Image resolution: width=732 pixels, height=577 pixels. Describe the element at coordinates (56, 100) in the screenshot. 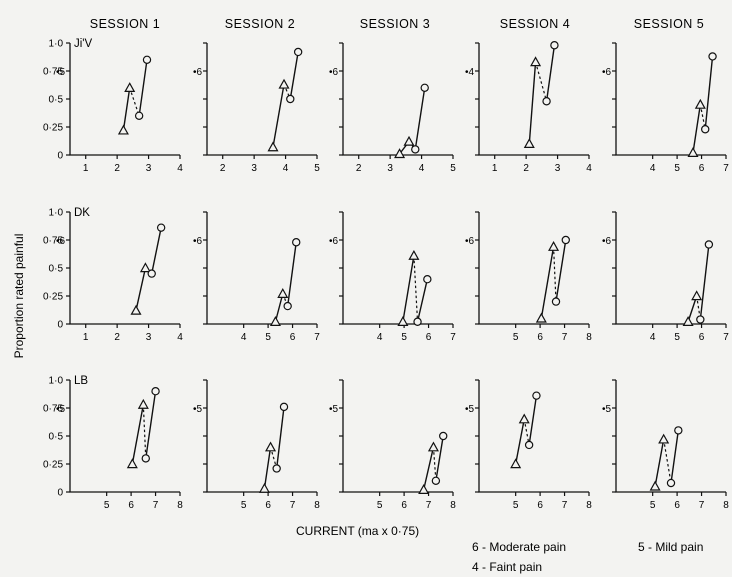

I see `y-tick-label: 0·5` at that location.